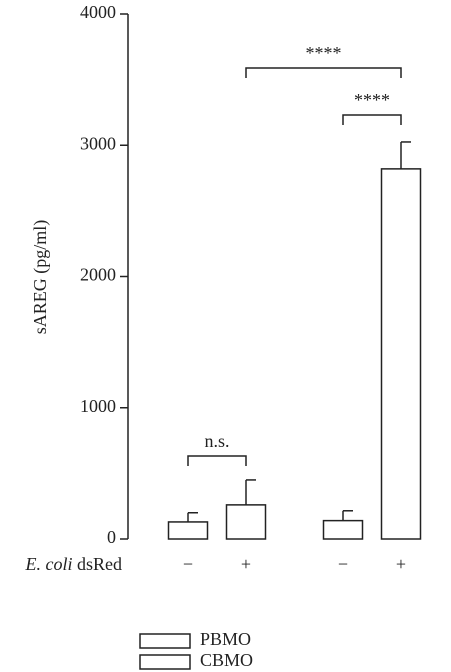 The height and width of the screenshot is (672, 451). Describe the element at coordinates (216, 441) in the screenshot. I see `significance-label: n.s.` at that location.